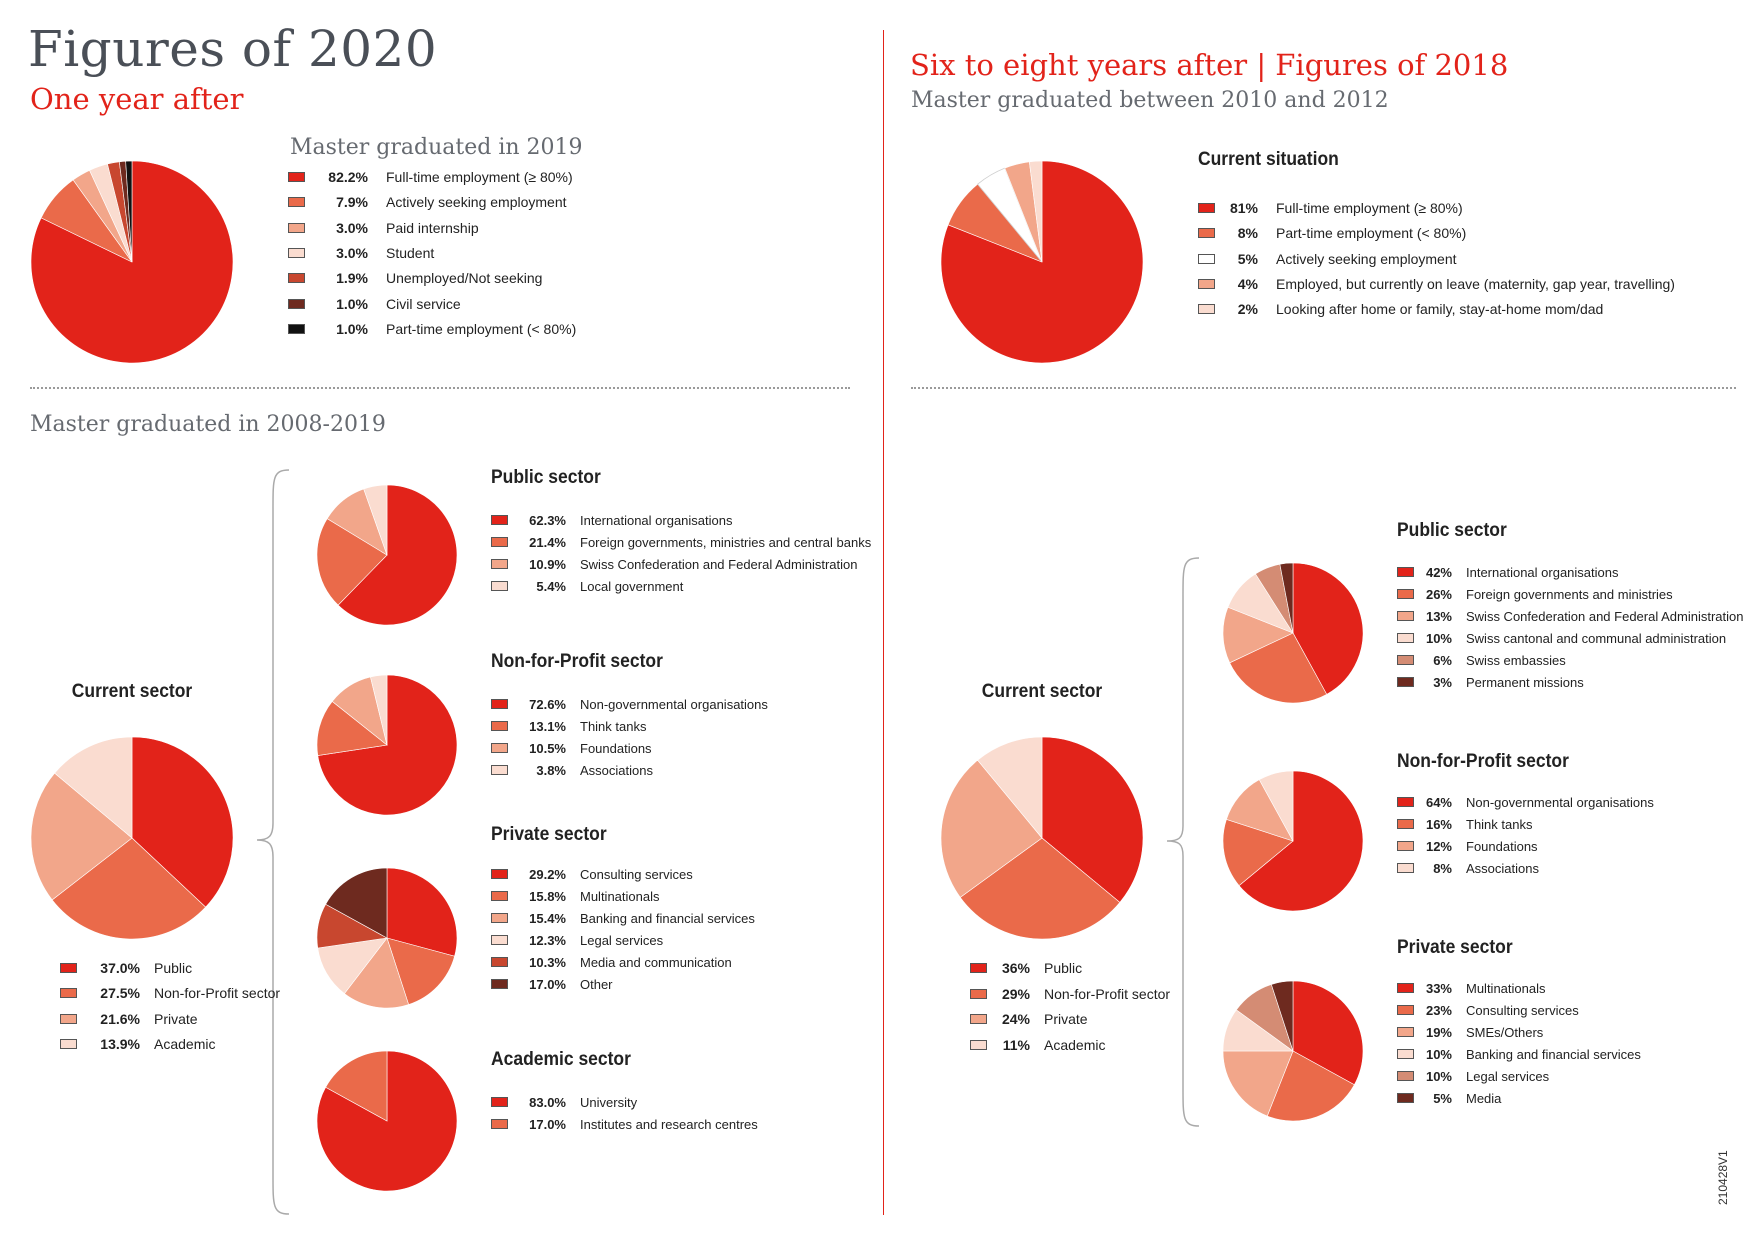 The height and width of the screenshot is (1240, 1754). I want to click on pie-slice-consulting-services, so click(1310, 1086).